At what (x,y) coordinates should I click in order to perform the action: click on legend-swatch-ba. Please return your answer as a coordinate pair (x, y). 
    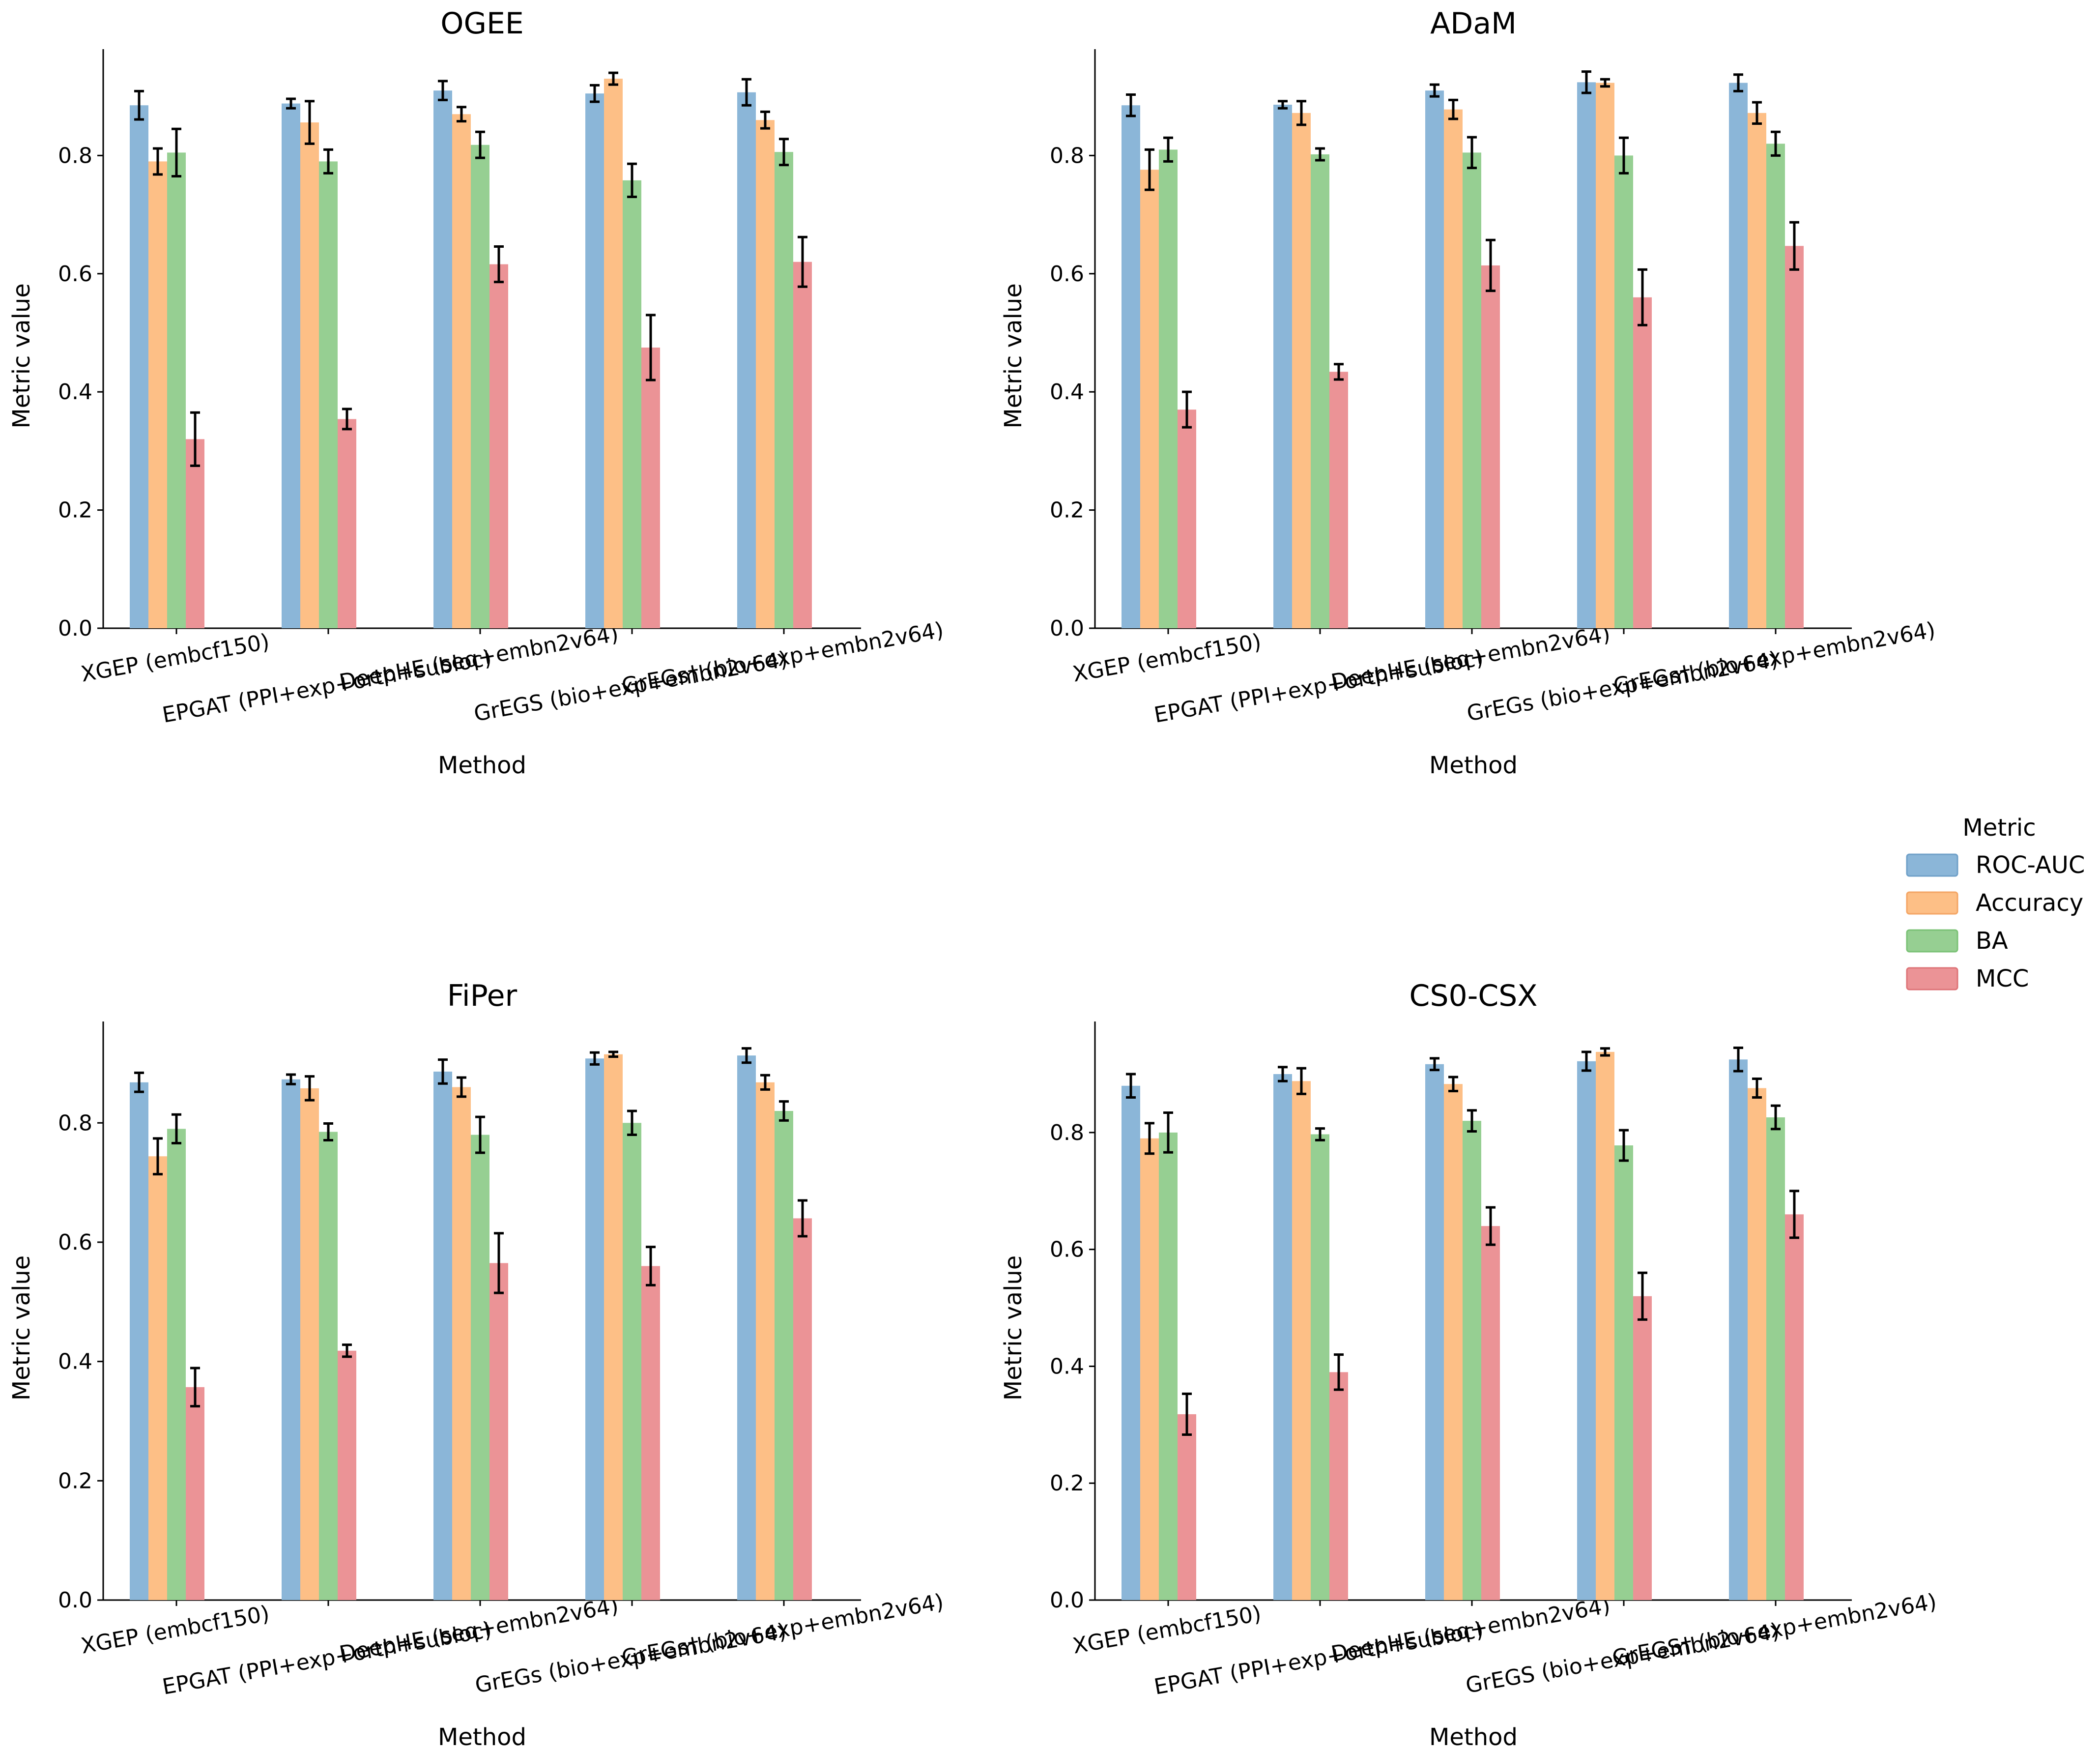
    Looking at the image, I should click on (1932, 941).